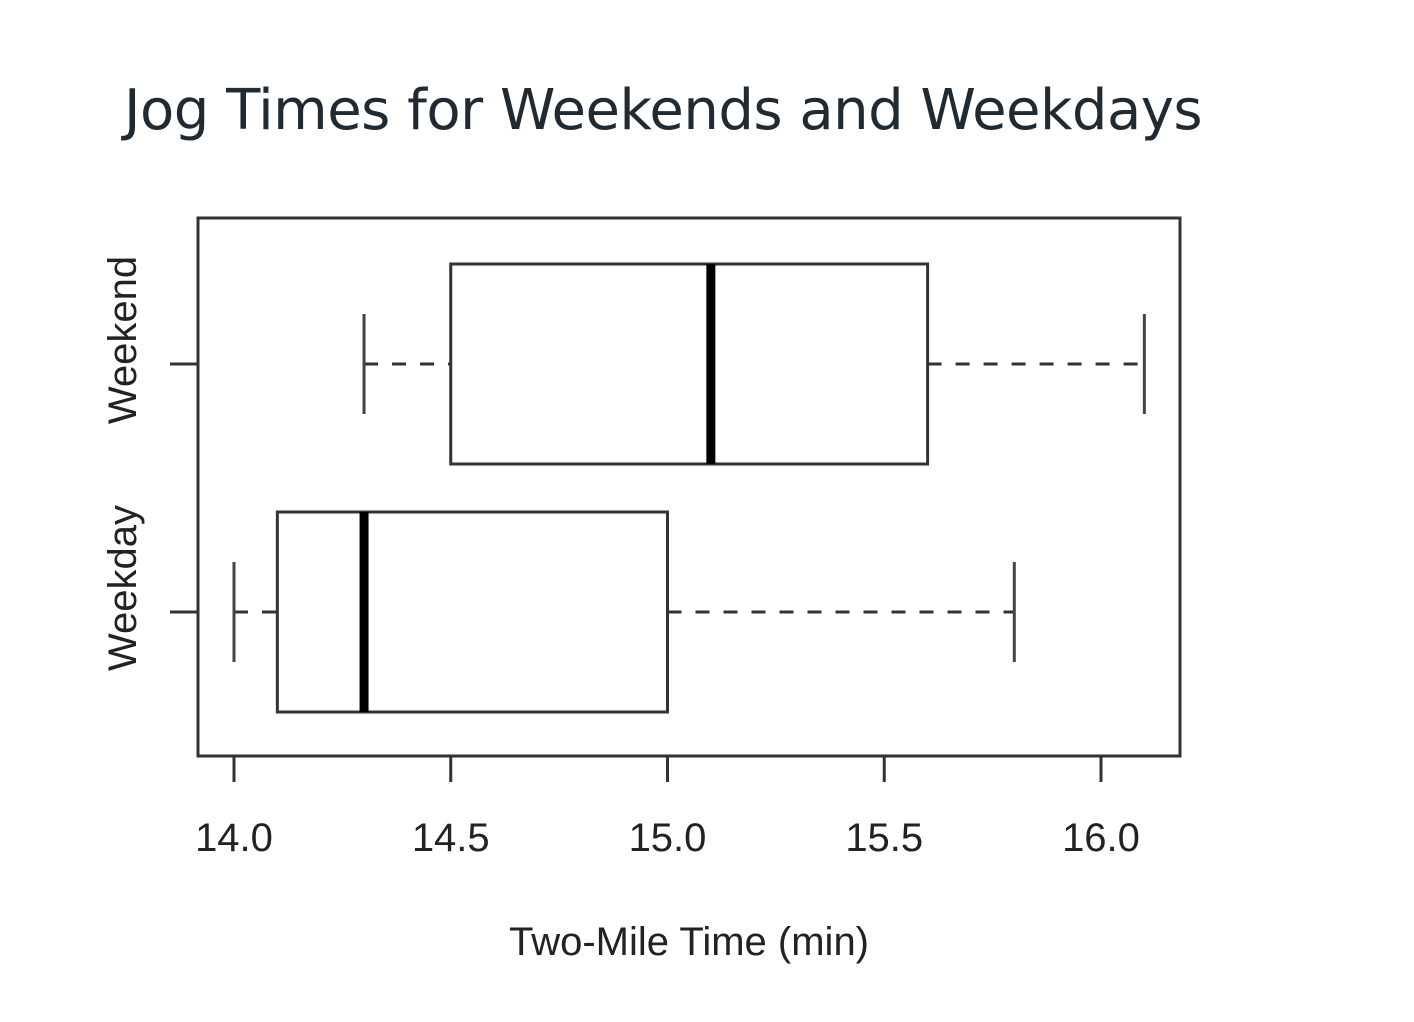  I want to click on x-tick-label: 15.5, so click(884, 838).